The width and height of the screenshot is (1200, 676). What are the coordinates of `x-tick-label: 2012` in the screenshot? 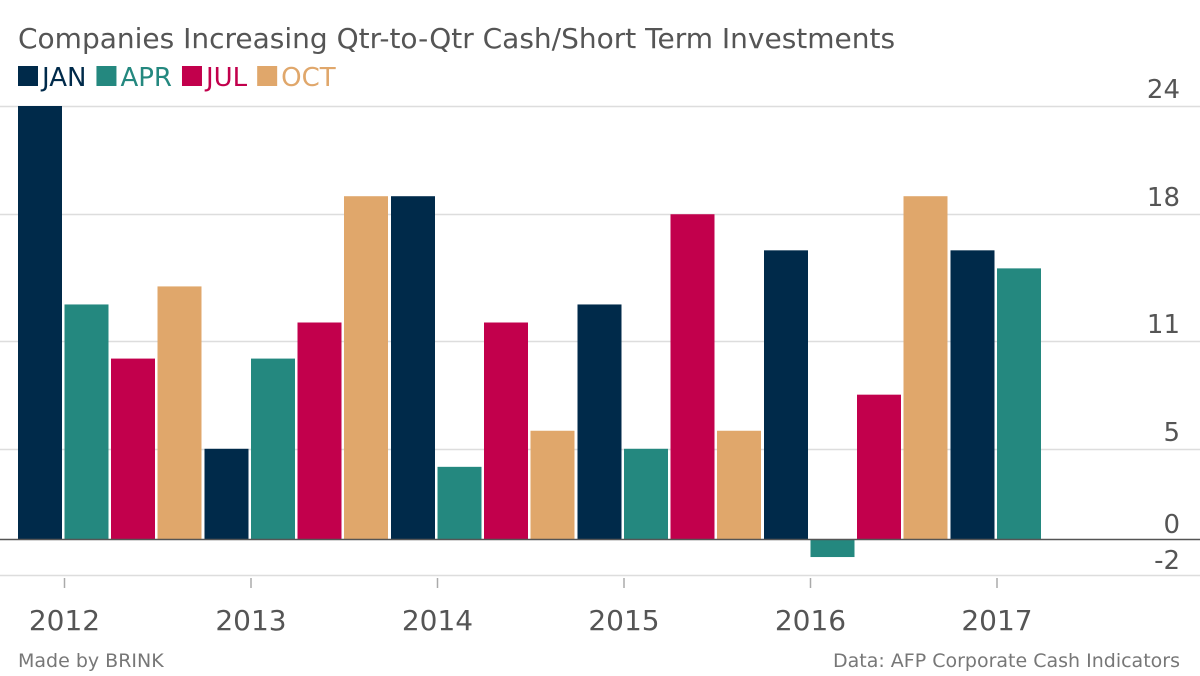 It's located at (64, 620).